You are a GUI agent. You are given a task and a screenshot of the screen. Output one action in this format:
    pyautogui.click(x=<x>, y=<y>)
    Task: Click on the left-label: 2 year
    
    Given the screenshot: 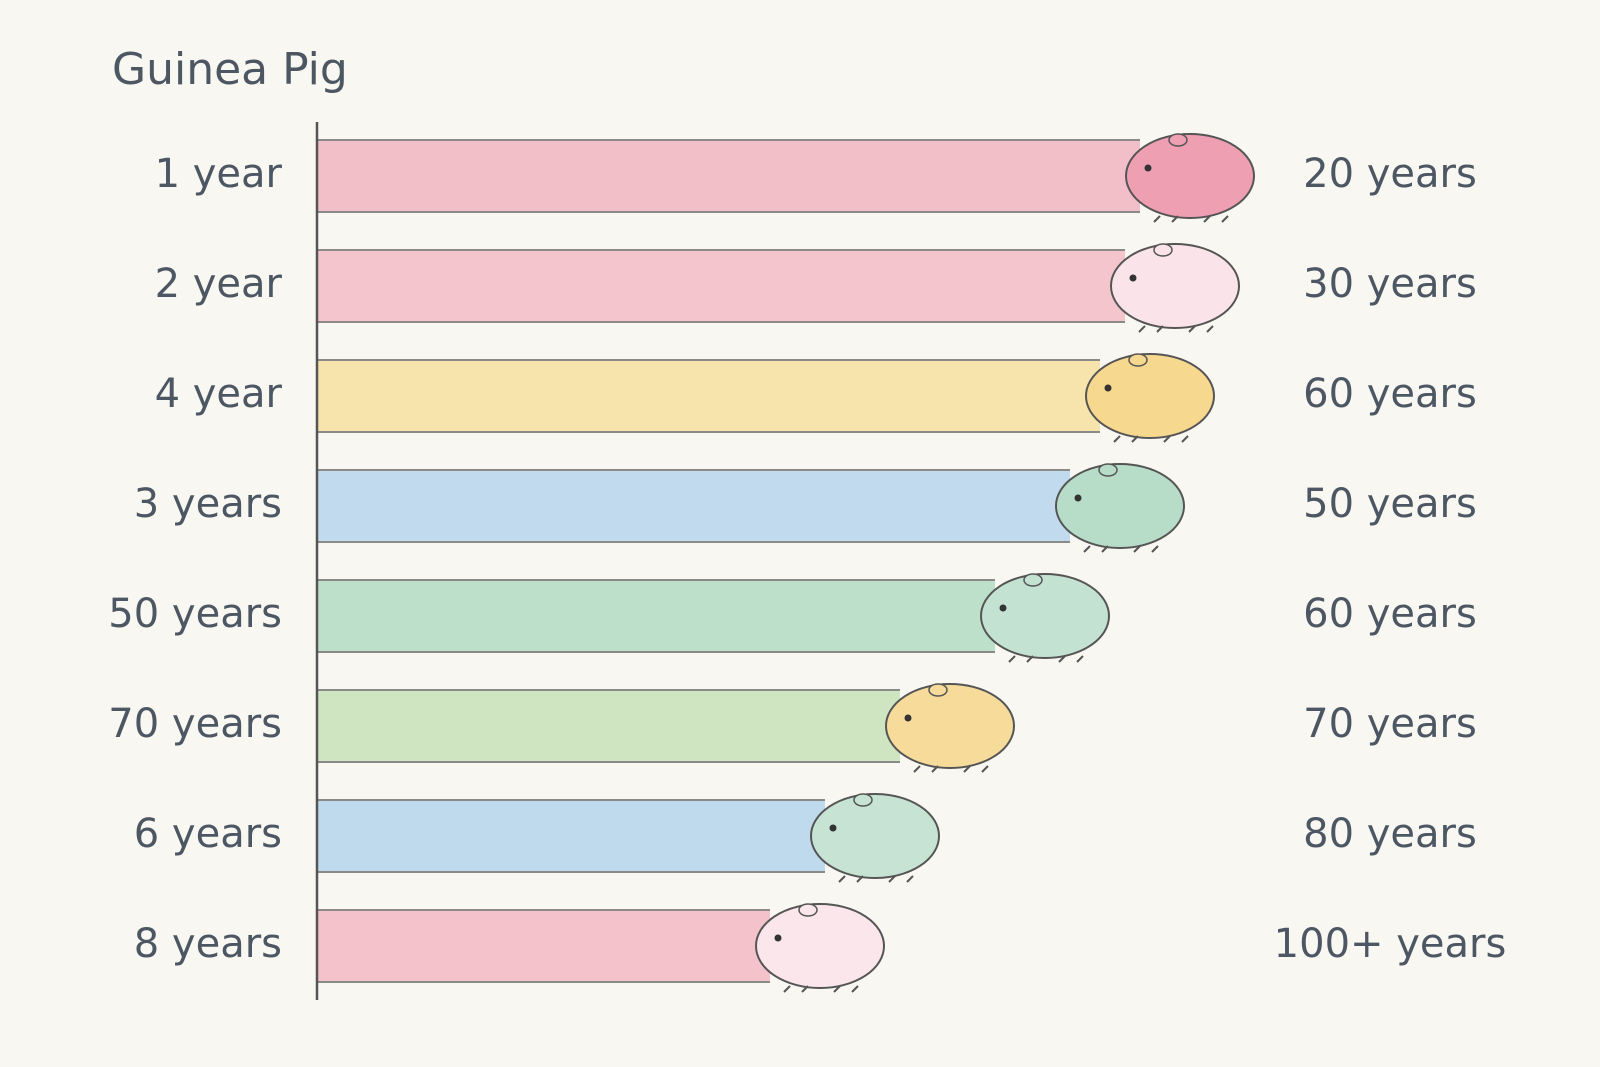 What is the action you would take?
    pyautogui.click(x=219, y=284)
    